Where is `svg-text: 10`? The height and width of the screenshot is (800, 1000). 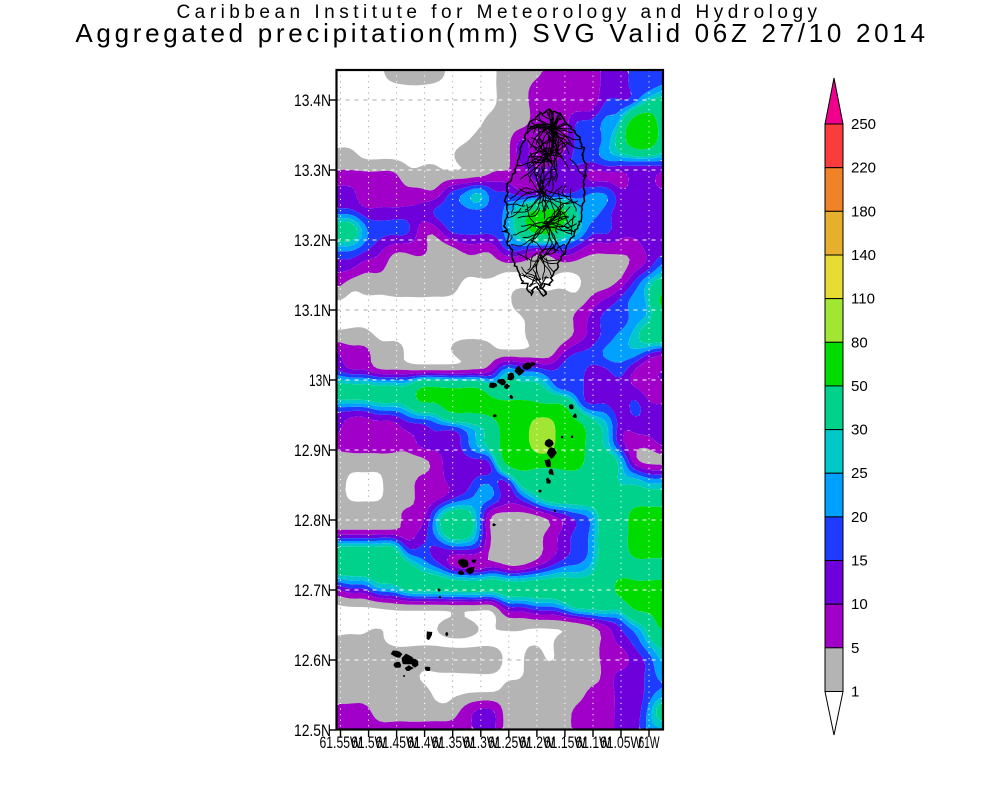 svg-text: 10 is located at coordinates (859, 604).